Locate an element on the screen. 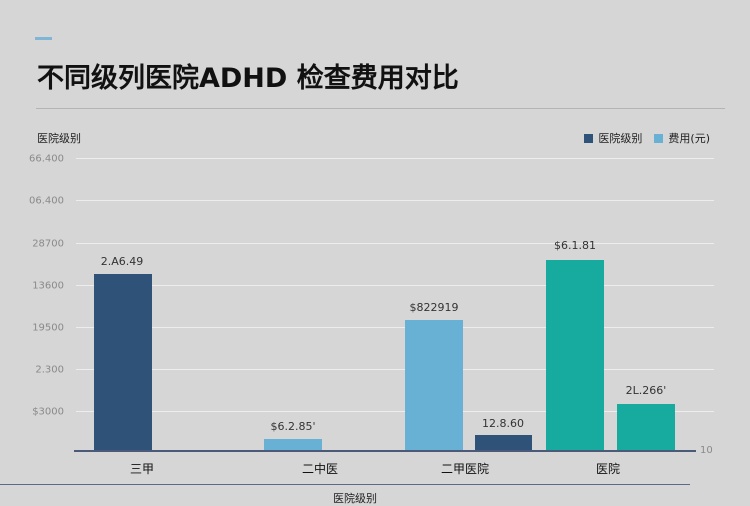  bar-value-label: 2.A6.49 is located at coordinates (122, 261).